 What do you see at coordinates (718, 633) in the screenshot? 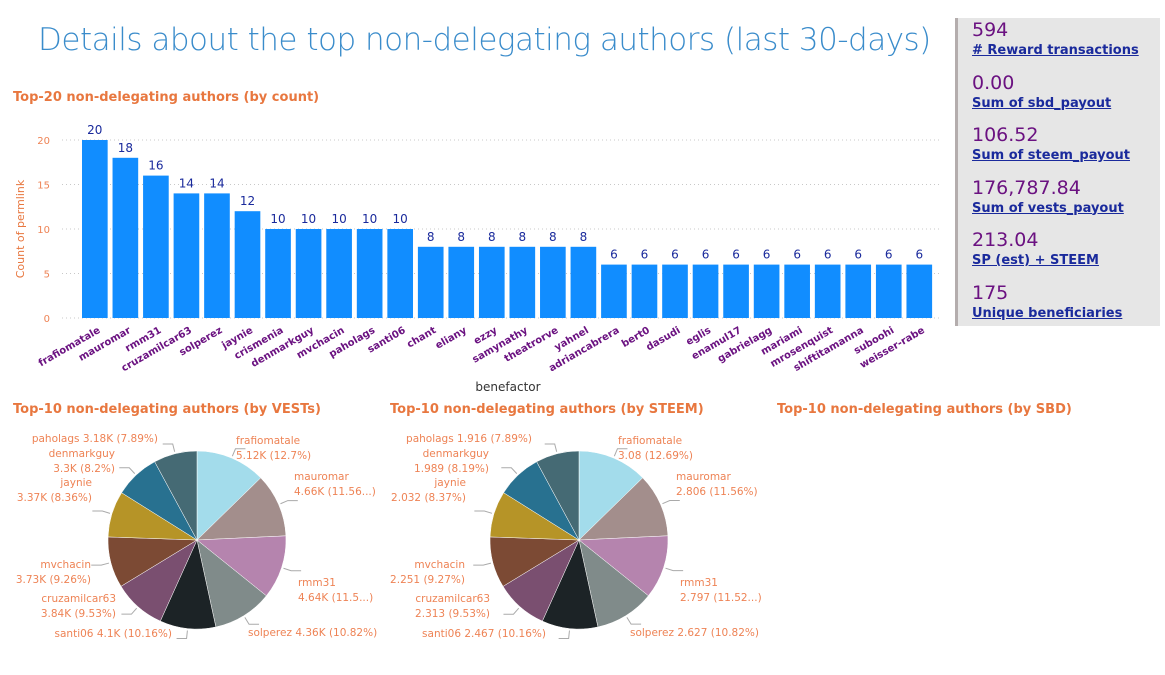
I see `pie-label-value: 2.627 (10.82%)` at bounding box center [718, 633].